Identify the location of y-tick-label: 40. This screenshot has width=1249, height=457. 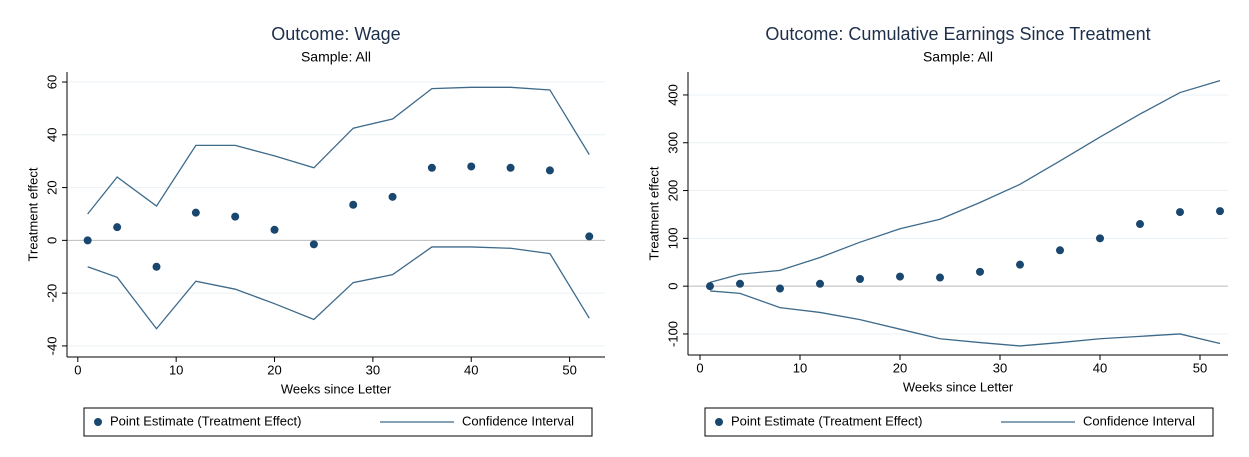
(51, 135).